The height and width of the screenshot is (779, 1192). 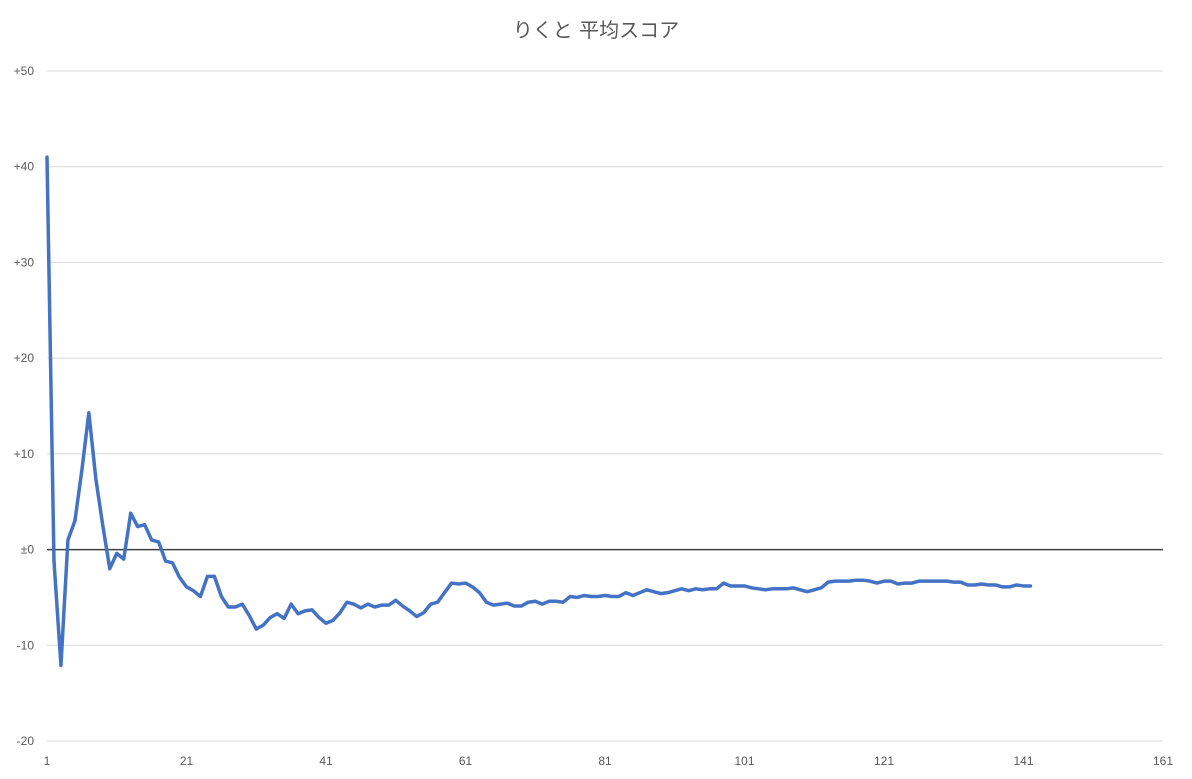 What do you see at coordinates (47, 761) in the screenshot?
I see `x-tick-label: 1` at bounding box center [47, 761].